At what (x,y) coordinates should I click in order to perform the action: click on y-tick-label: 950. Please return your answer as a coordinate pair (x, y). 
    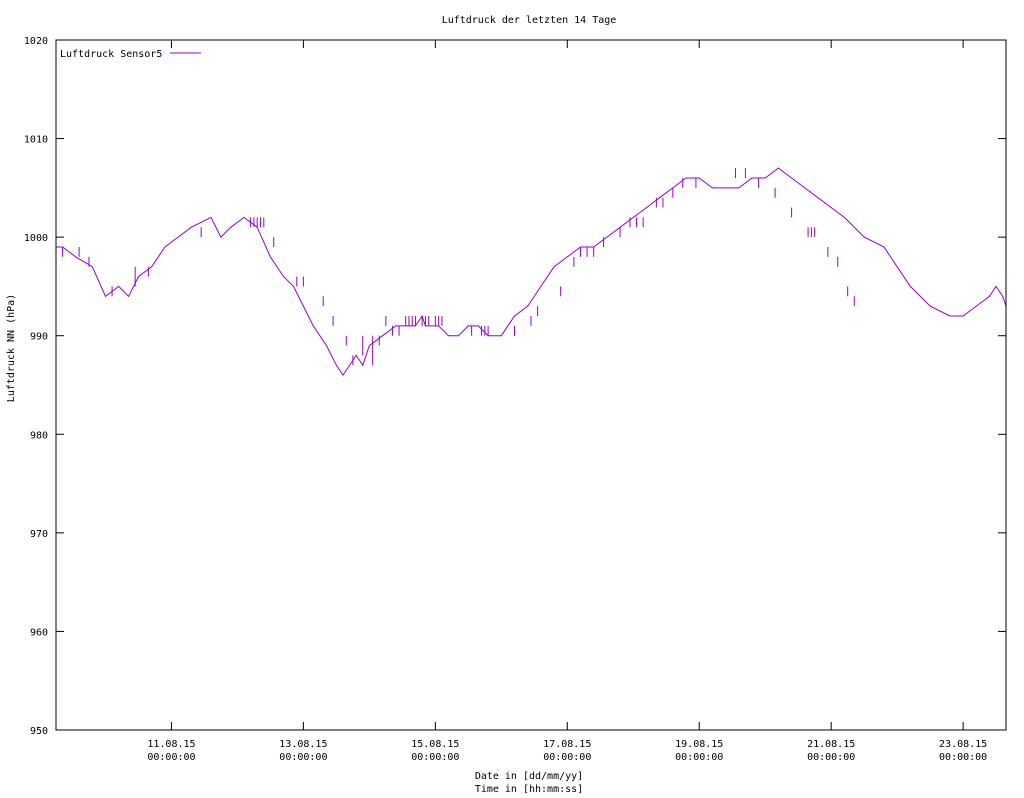
    Looking at the image, I should click on (39, 731).